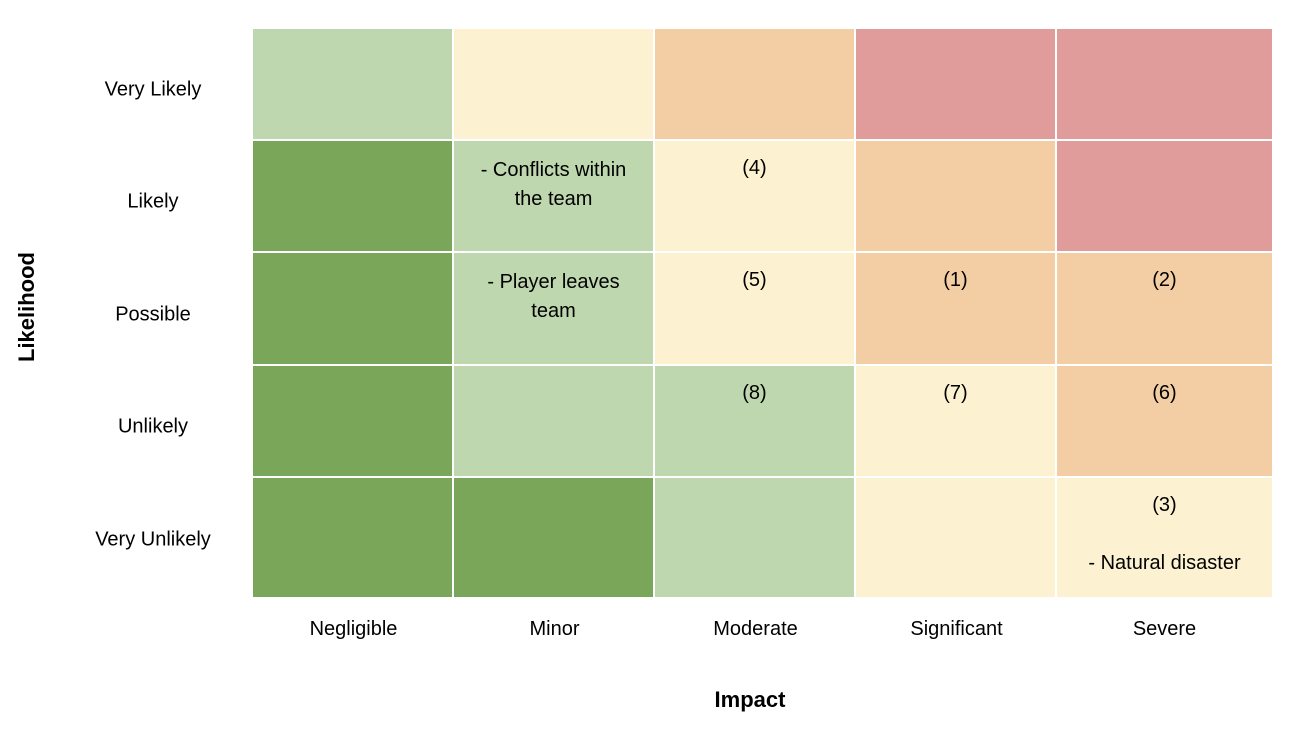  Describe the element at coordinates (1164, 563) in the screenshot. I see `cell-risk-note: - Natural disaster` at that location.